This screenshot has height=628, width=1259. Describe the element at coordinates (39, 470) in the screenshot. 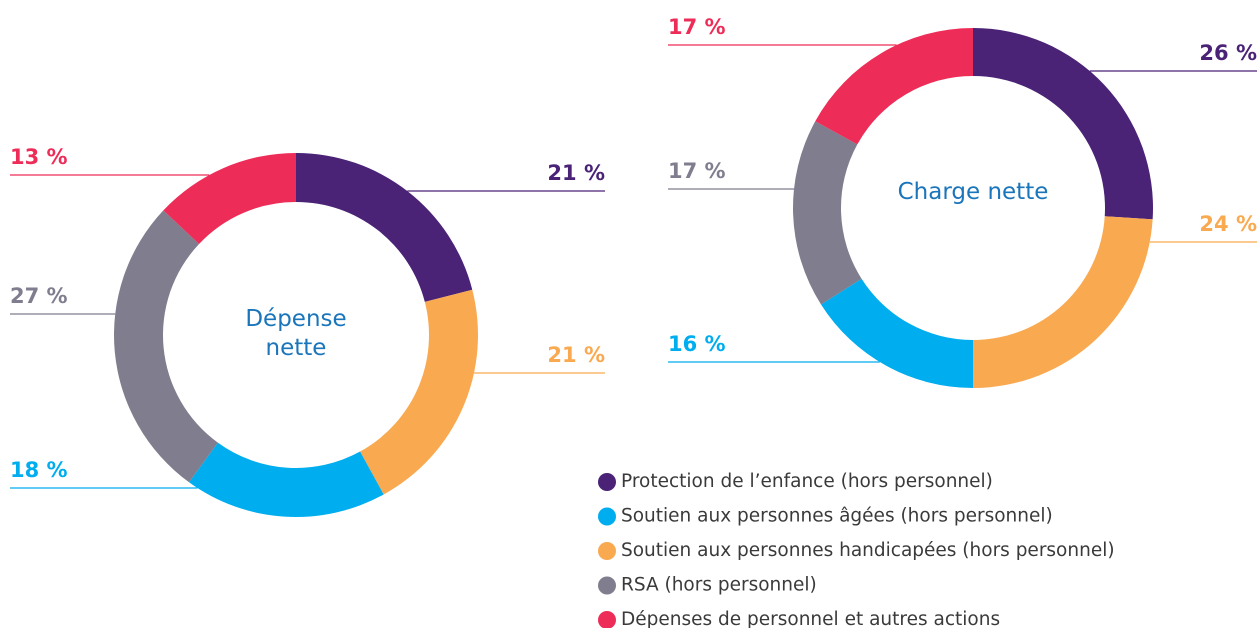

I see `value-label: 18 %` at that location.